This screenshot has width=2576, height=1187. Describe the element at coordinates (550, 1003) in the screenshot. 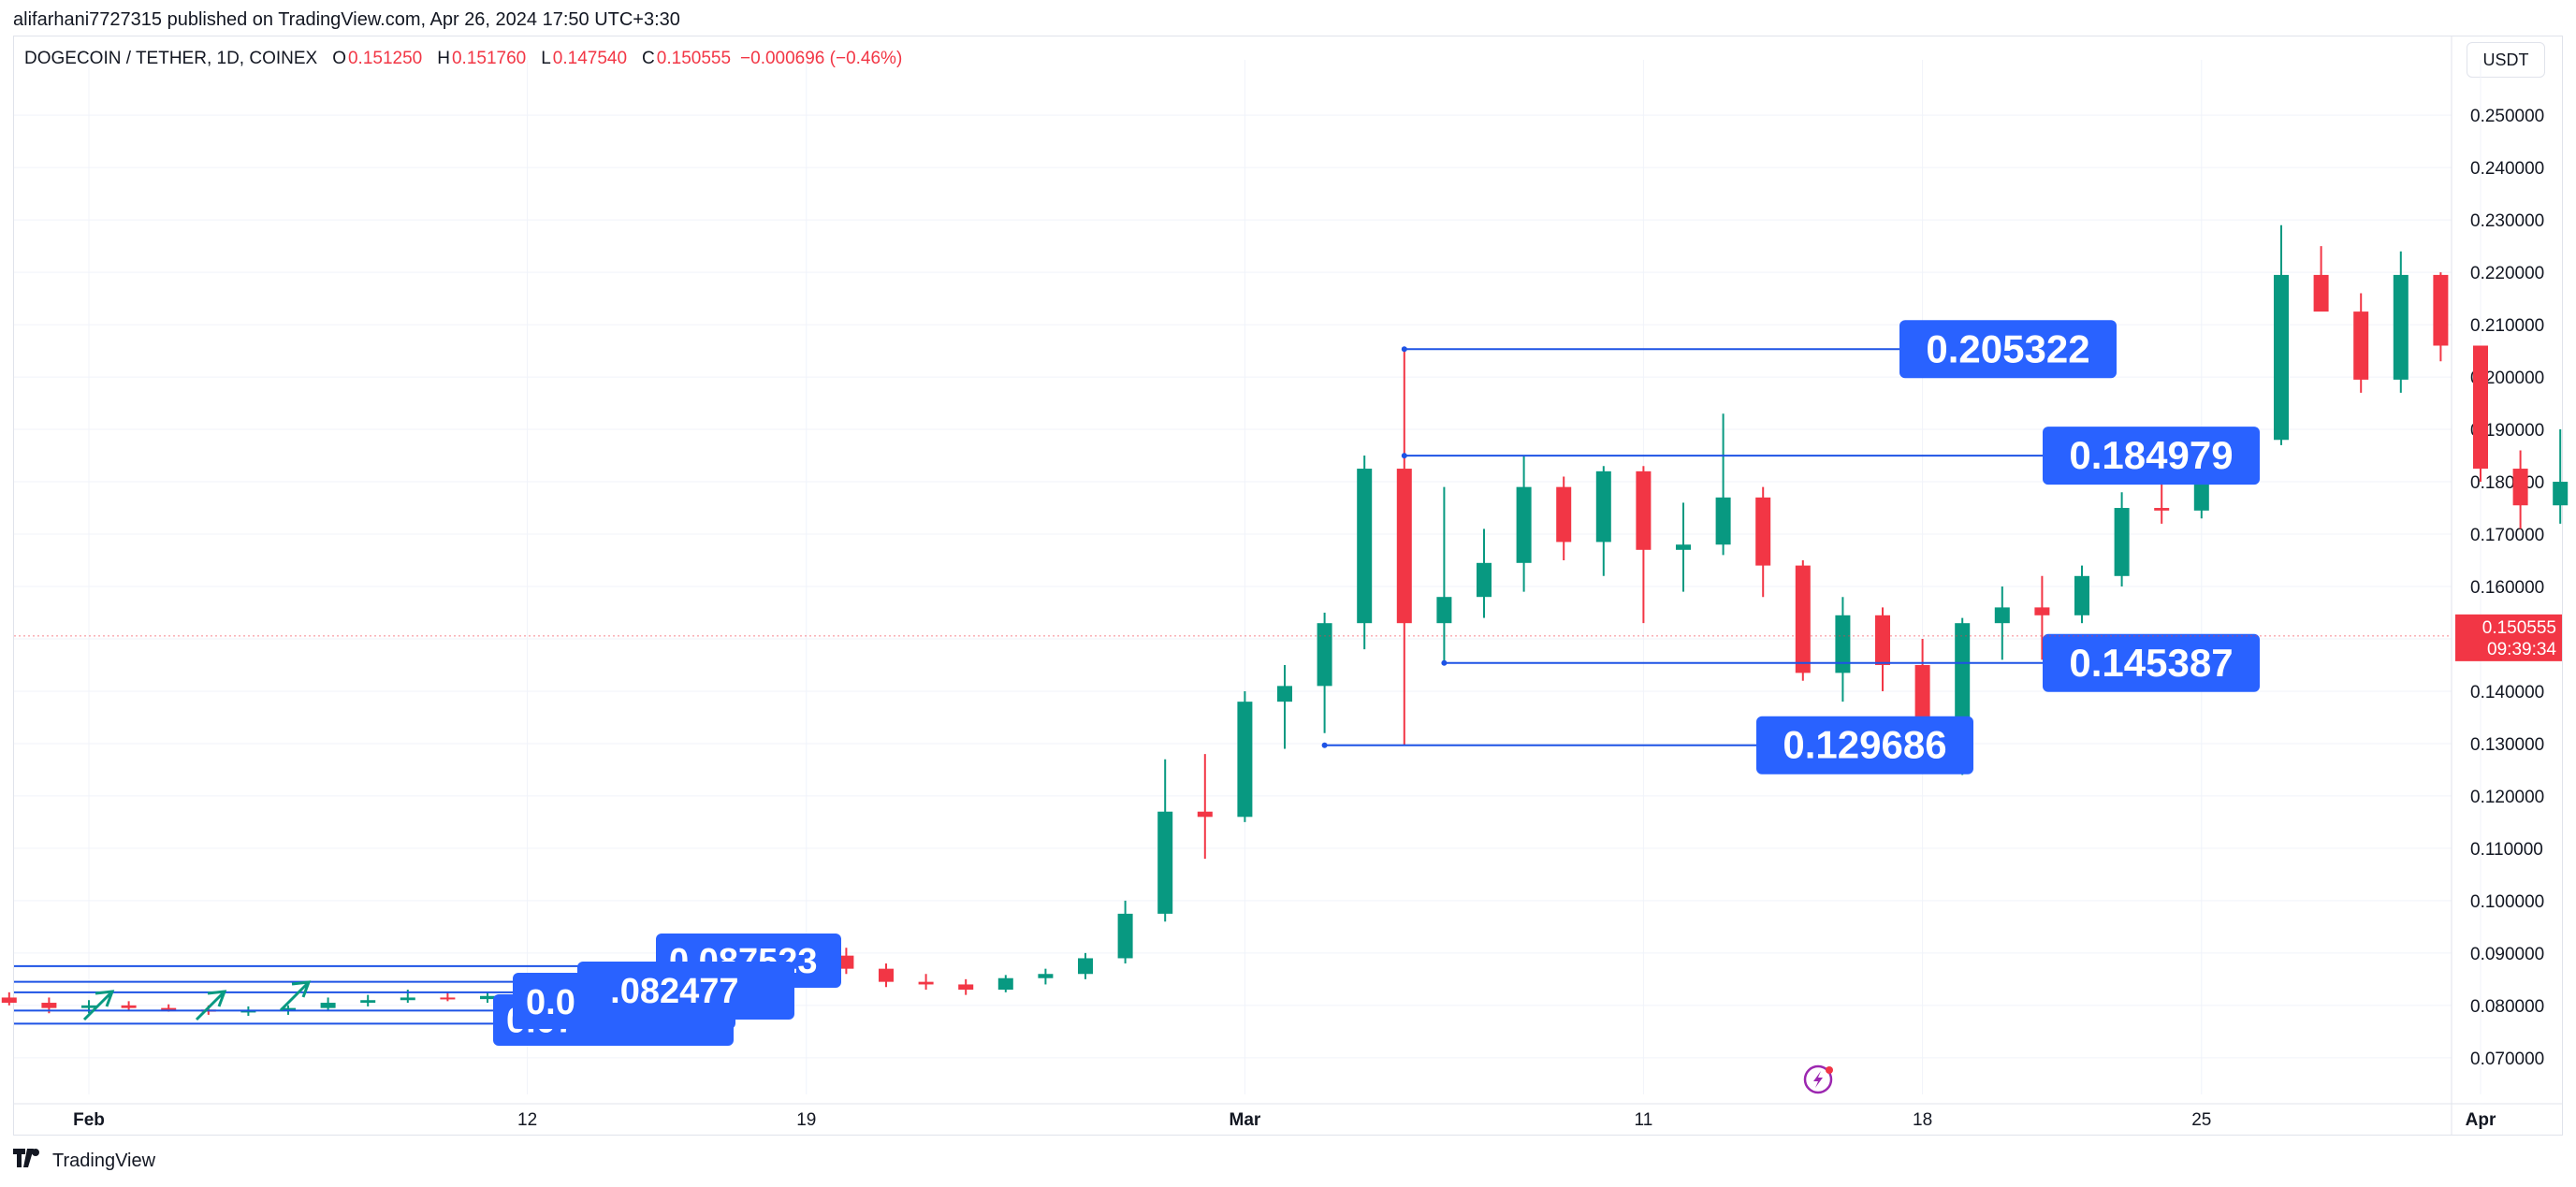

I see `price-label-text: 0.0` at that location.